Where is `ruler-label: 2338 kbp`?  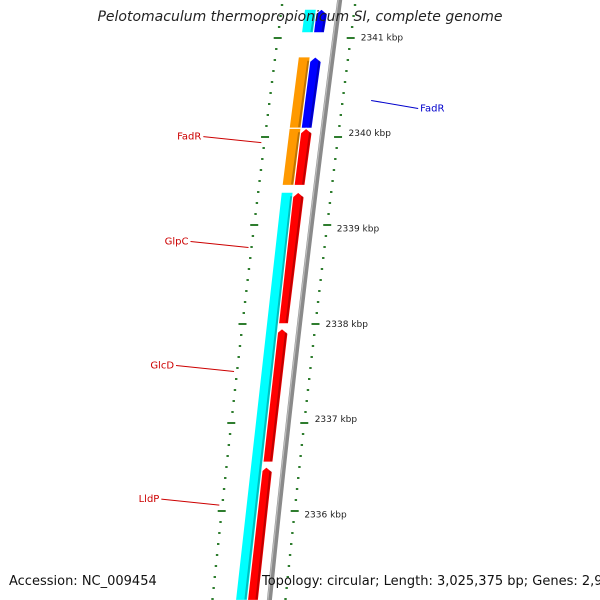
ruler-label: 2338 kbp is located at coordinates (347, 325).